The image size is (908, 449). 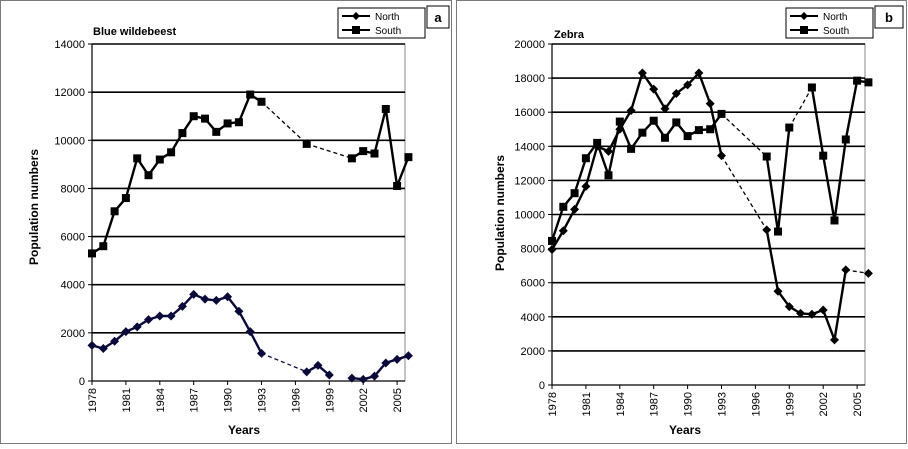 What do you see at coordinates (73, 334) in the screenshot?
I see `y-tick-label: 2000` at bounding box center [73, 334].